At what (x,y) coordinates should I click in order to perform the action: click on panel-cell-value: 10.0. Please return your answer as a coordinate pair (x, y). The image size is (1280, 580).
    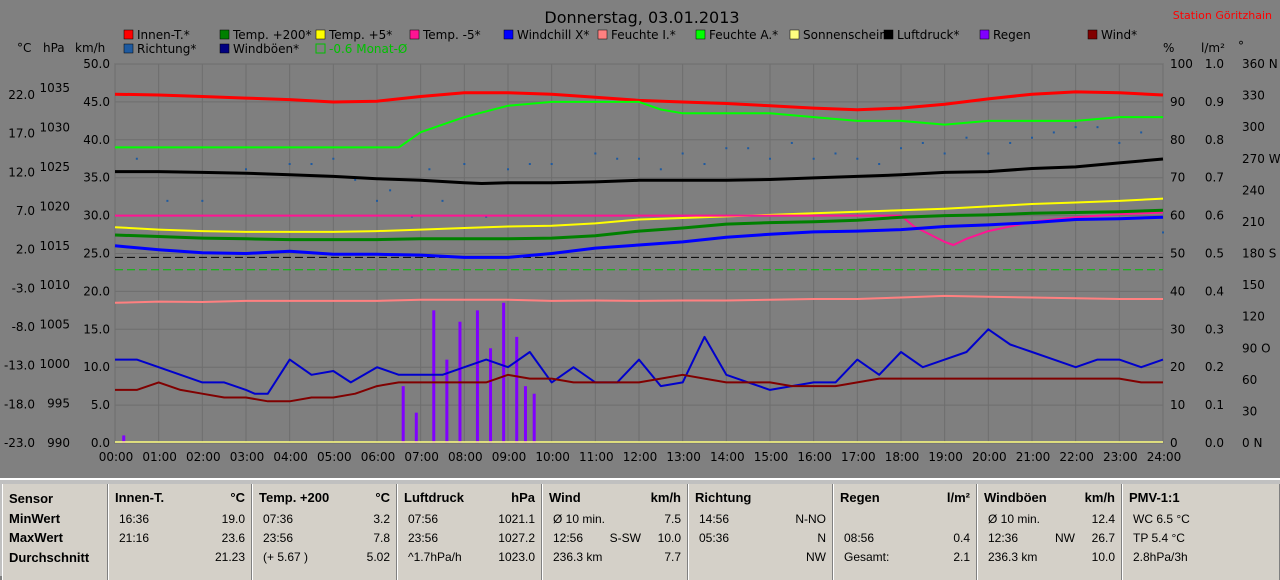
    Looking at the image, I should click on (669, 538).